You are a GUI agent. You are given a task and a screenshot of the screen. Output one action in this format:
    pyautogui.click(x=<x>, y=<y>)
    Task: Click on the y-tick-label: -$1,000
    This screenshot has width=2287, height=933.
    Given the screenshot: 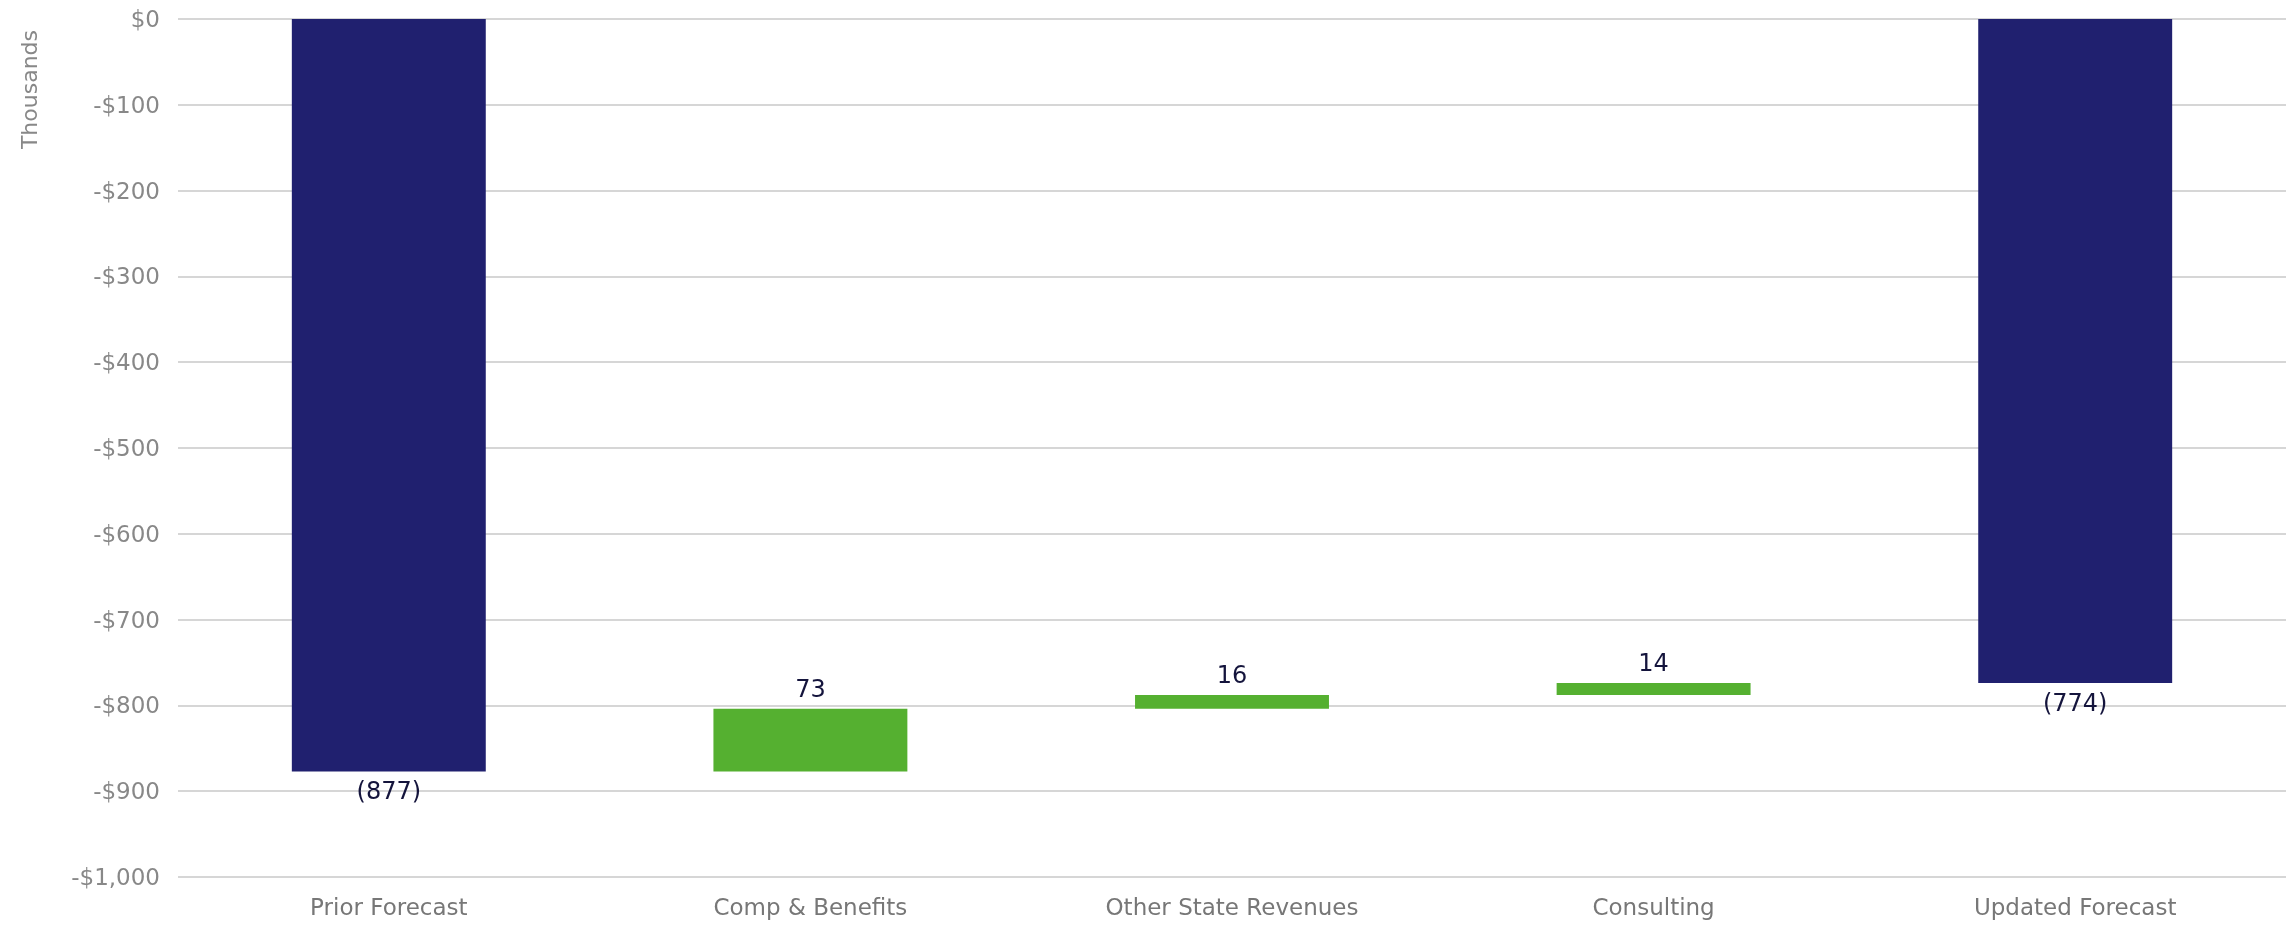 What is the action you would take?
    pyautogui.click(x=115, y=877)
    